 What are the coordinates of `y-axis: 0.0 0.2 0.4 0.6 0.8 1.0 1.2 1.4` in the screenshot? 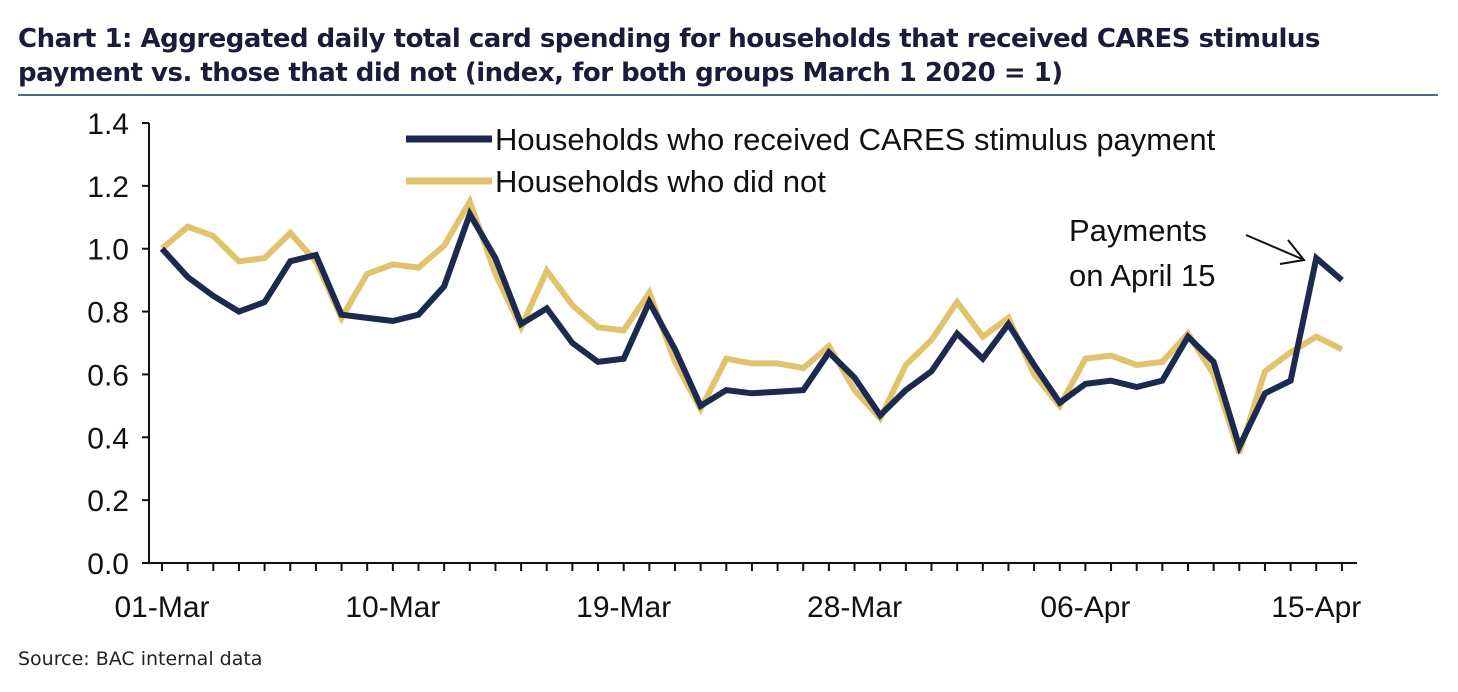 It's located at (118, 344).